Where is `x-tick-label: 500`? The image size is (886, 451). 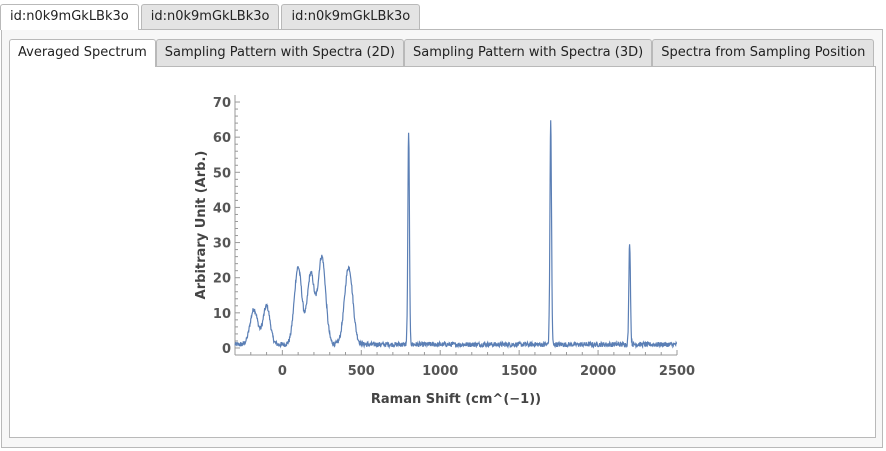
x-tick-label: 500 is located at coordinates (361, 371).